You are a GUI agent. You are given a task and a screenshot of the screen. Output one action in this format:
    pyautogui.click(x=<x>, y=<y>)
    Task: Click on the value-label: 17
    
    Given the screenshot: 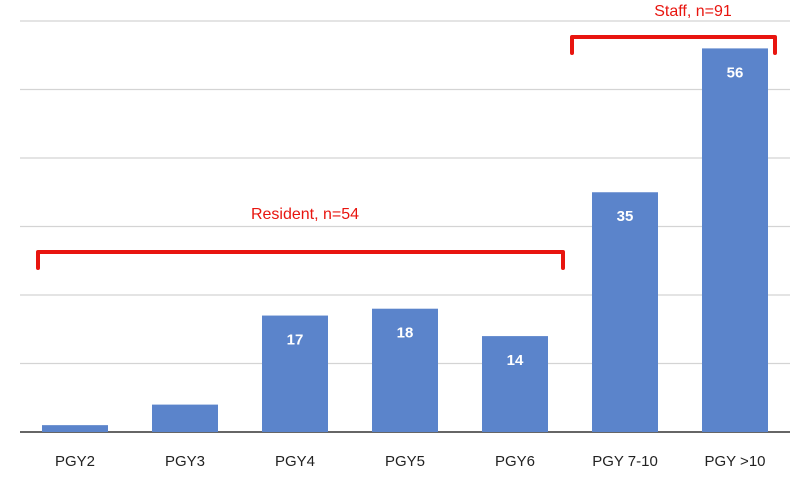 What is the action you would take?
    pyautogui.click(x=295, y=340)
    